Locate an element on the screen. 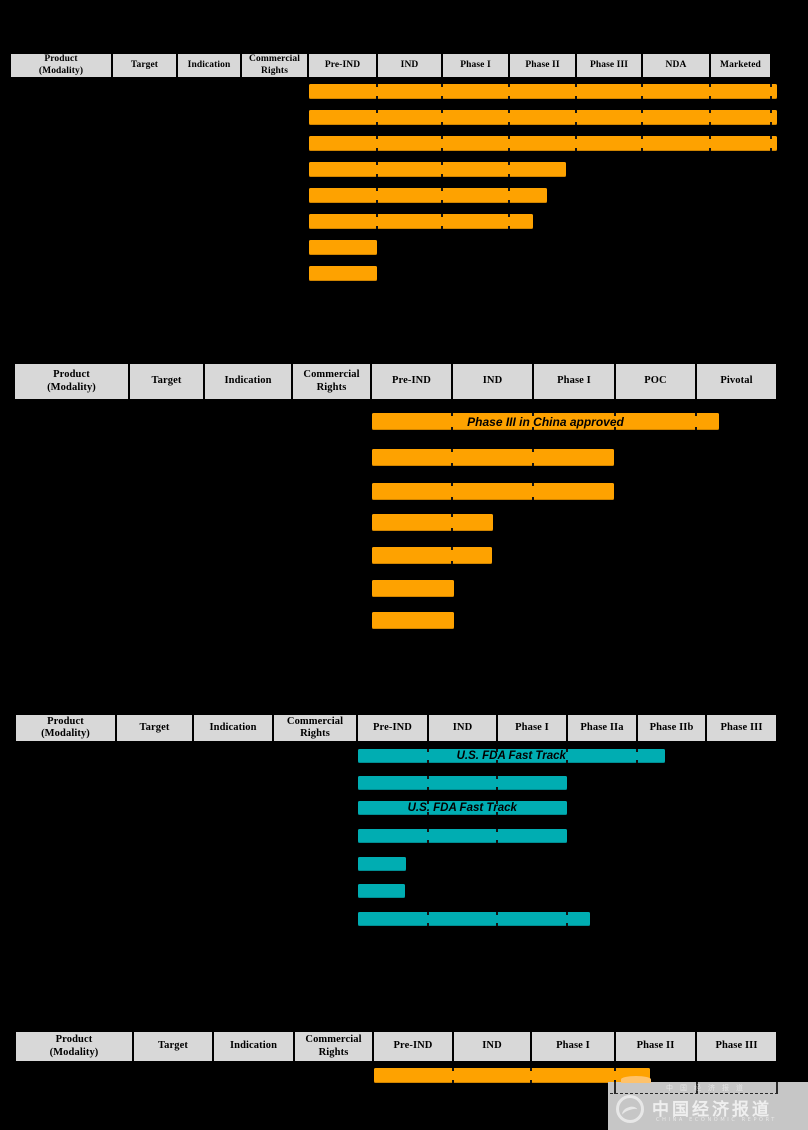  header-cell-line: Phase II is located at coordinates (655, 1046).